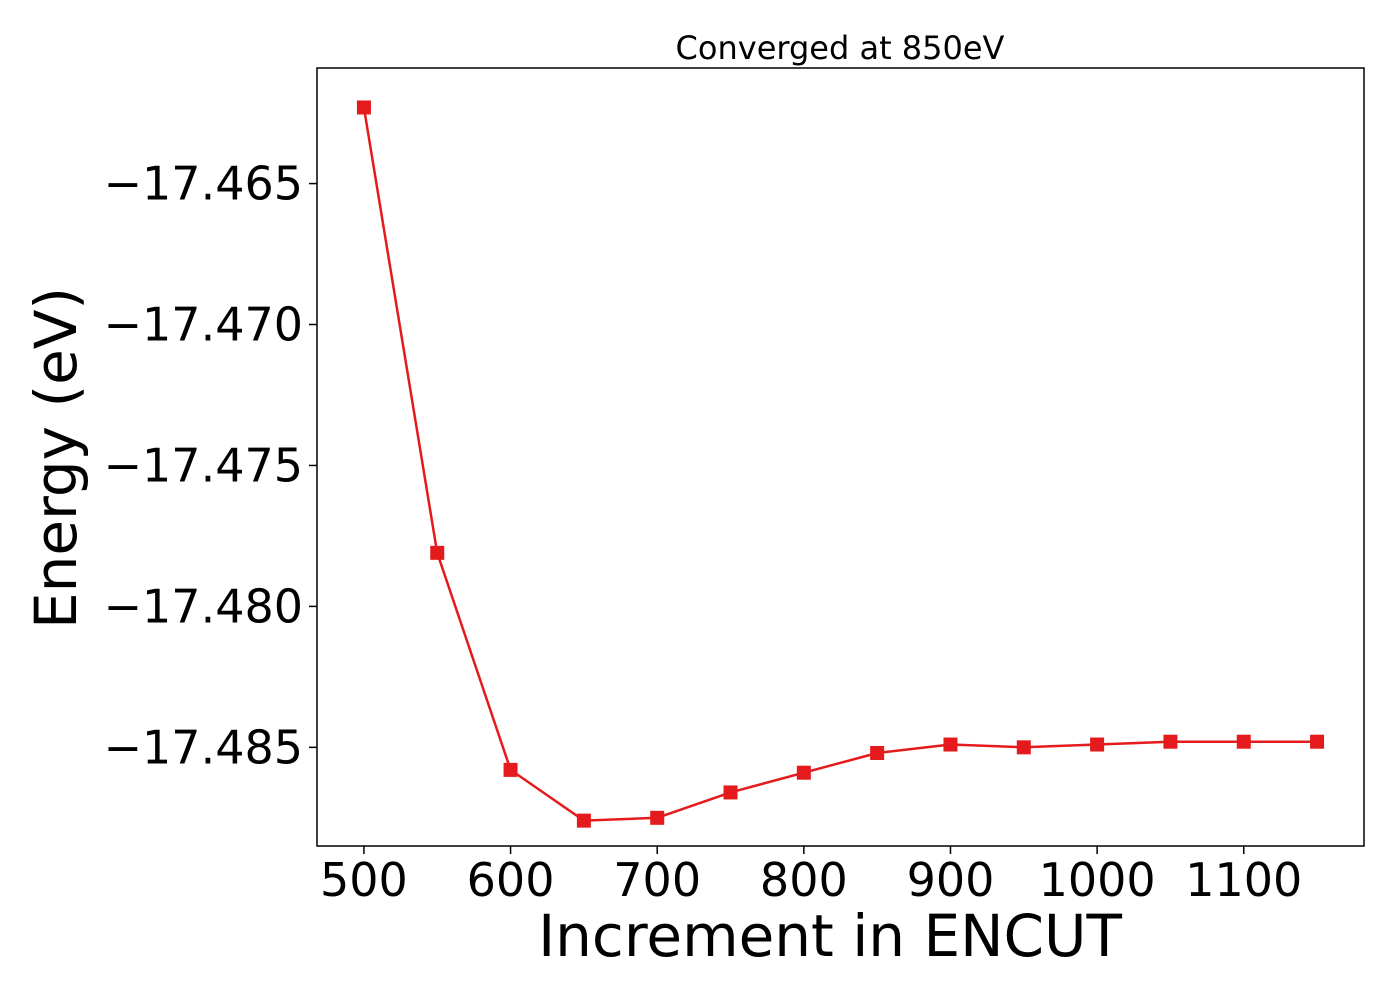 The width and height of the screenshot is (1400, 1000). I want to click on x-tick-label: 1000, so click(1097, 880).